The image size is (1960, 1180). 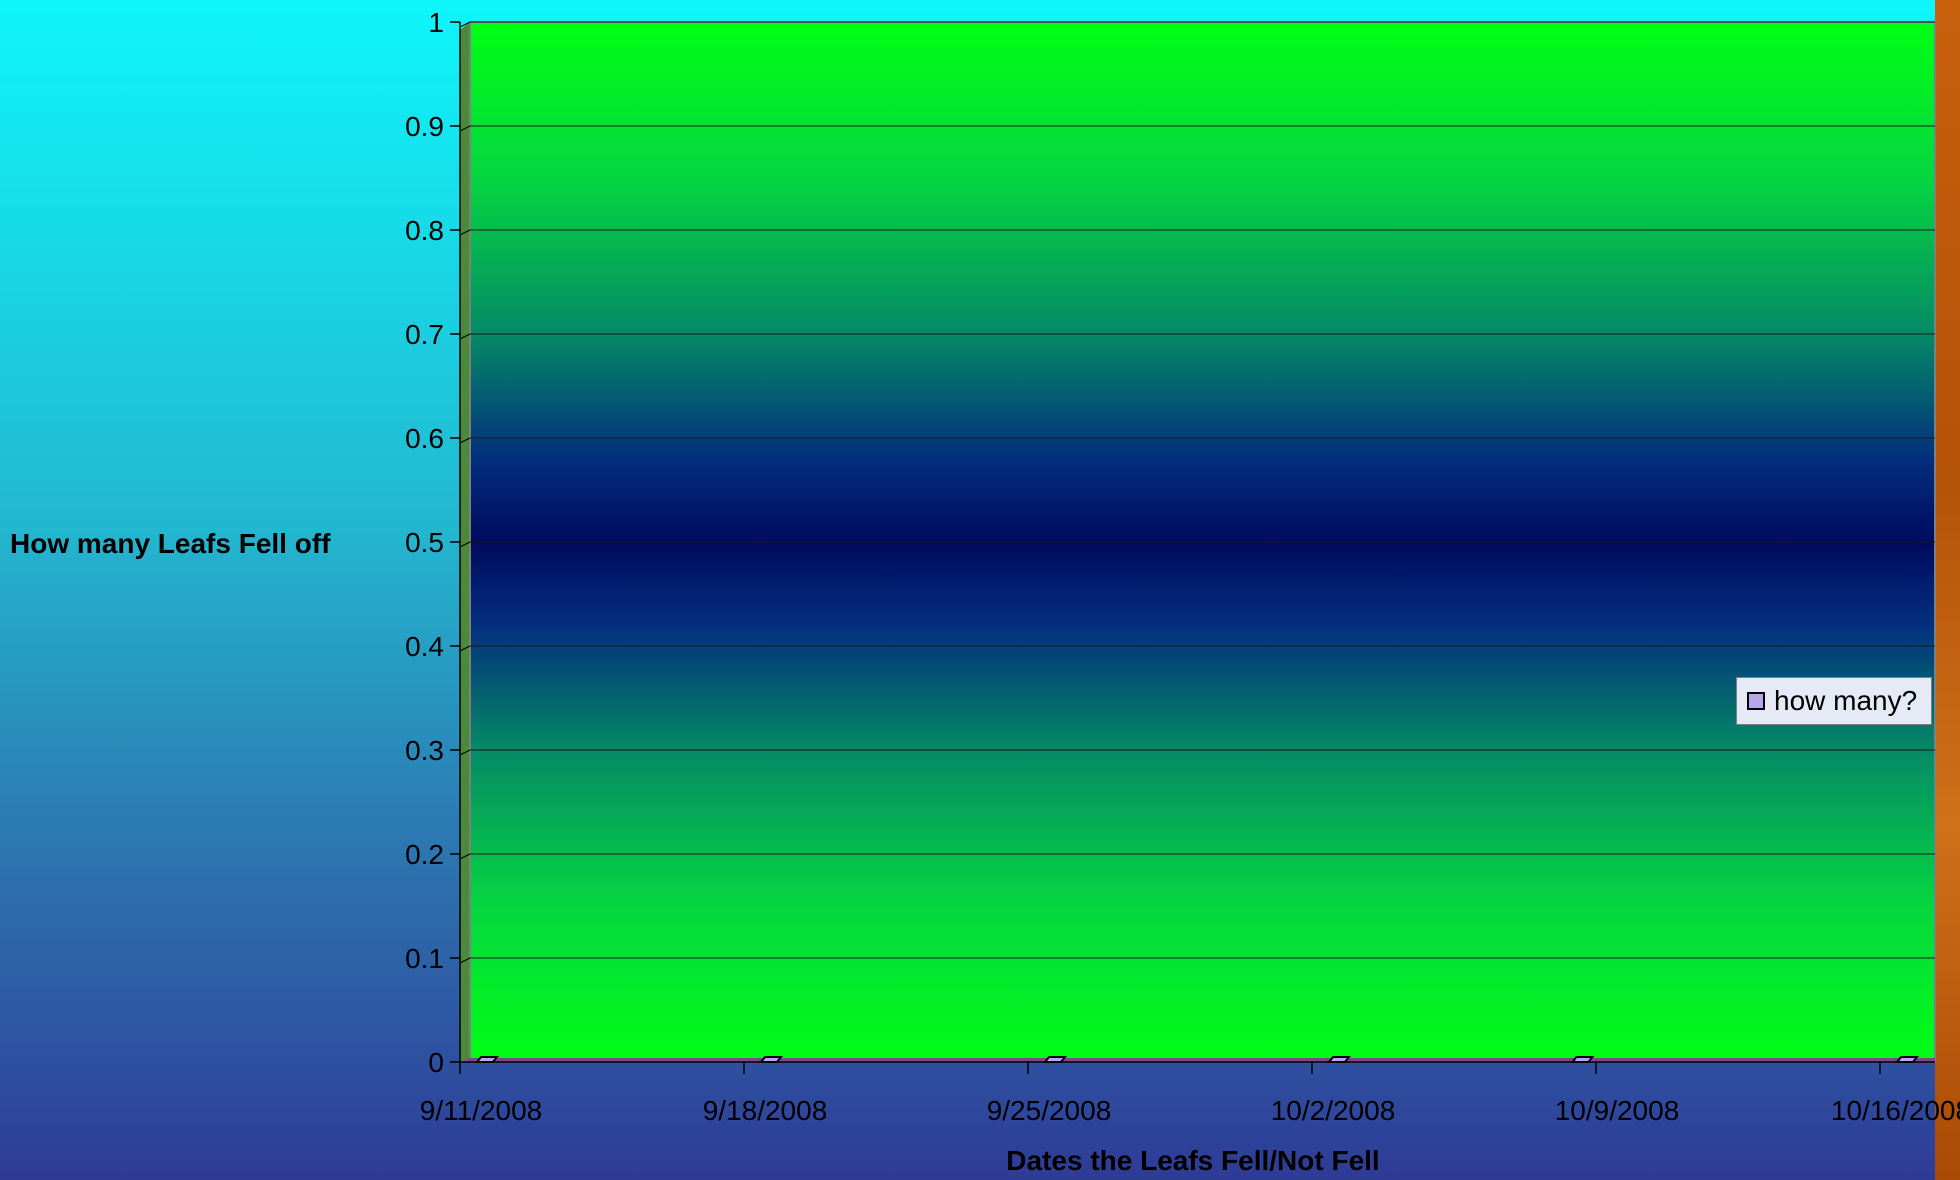 I want to click on x-tick-label: 9/25/2008, so click(x=1049, y=1110).